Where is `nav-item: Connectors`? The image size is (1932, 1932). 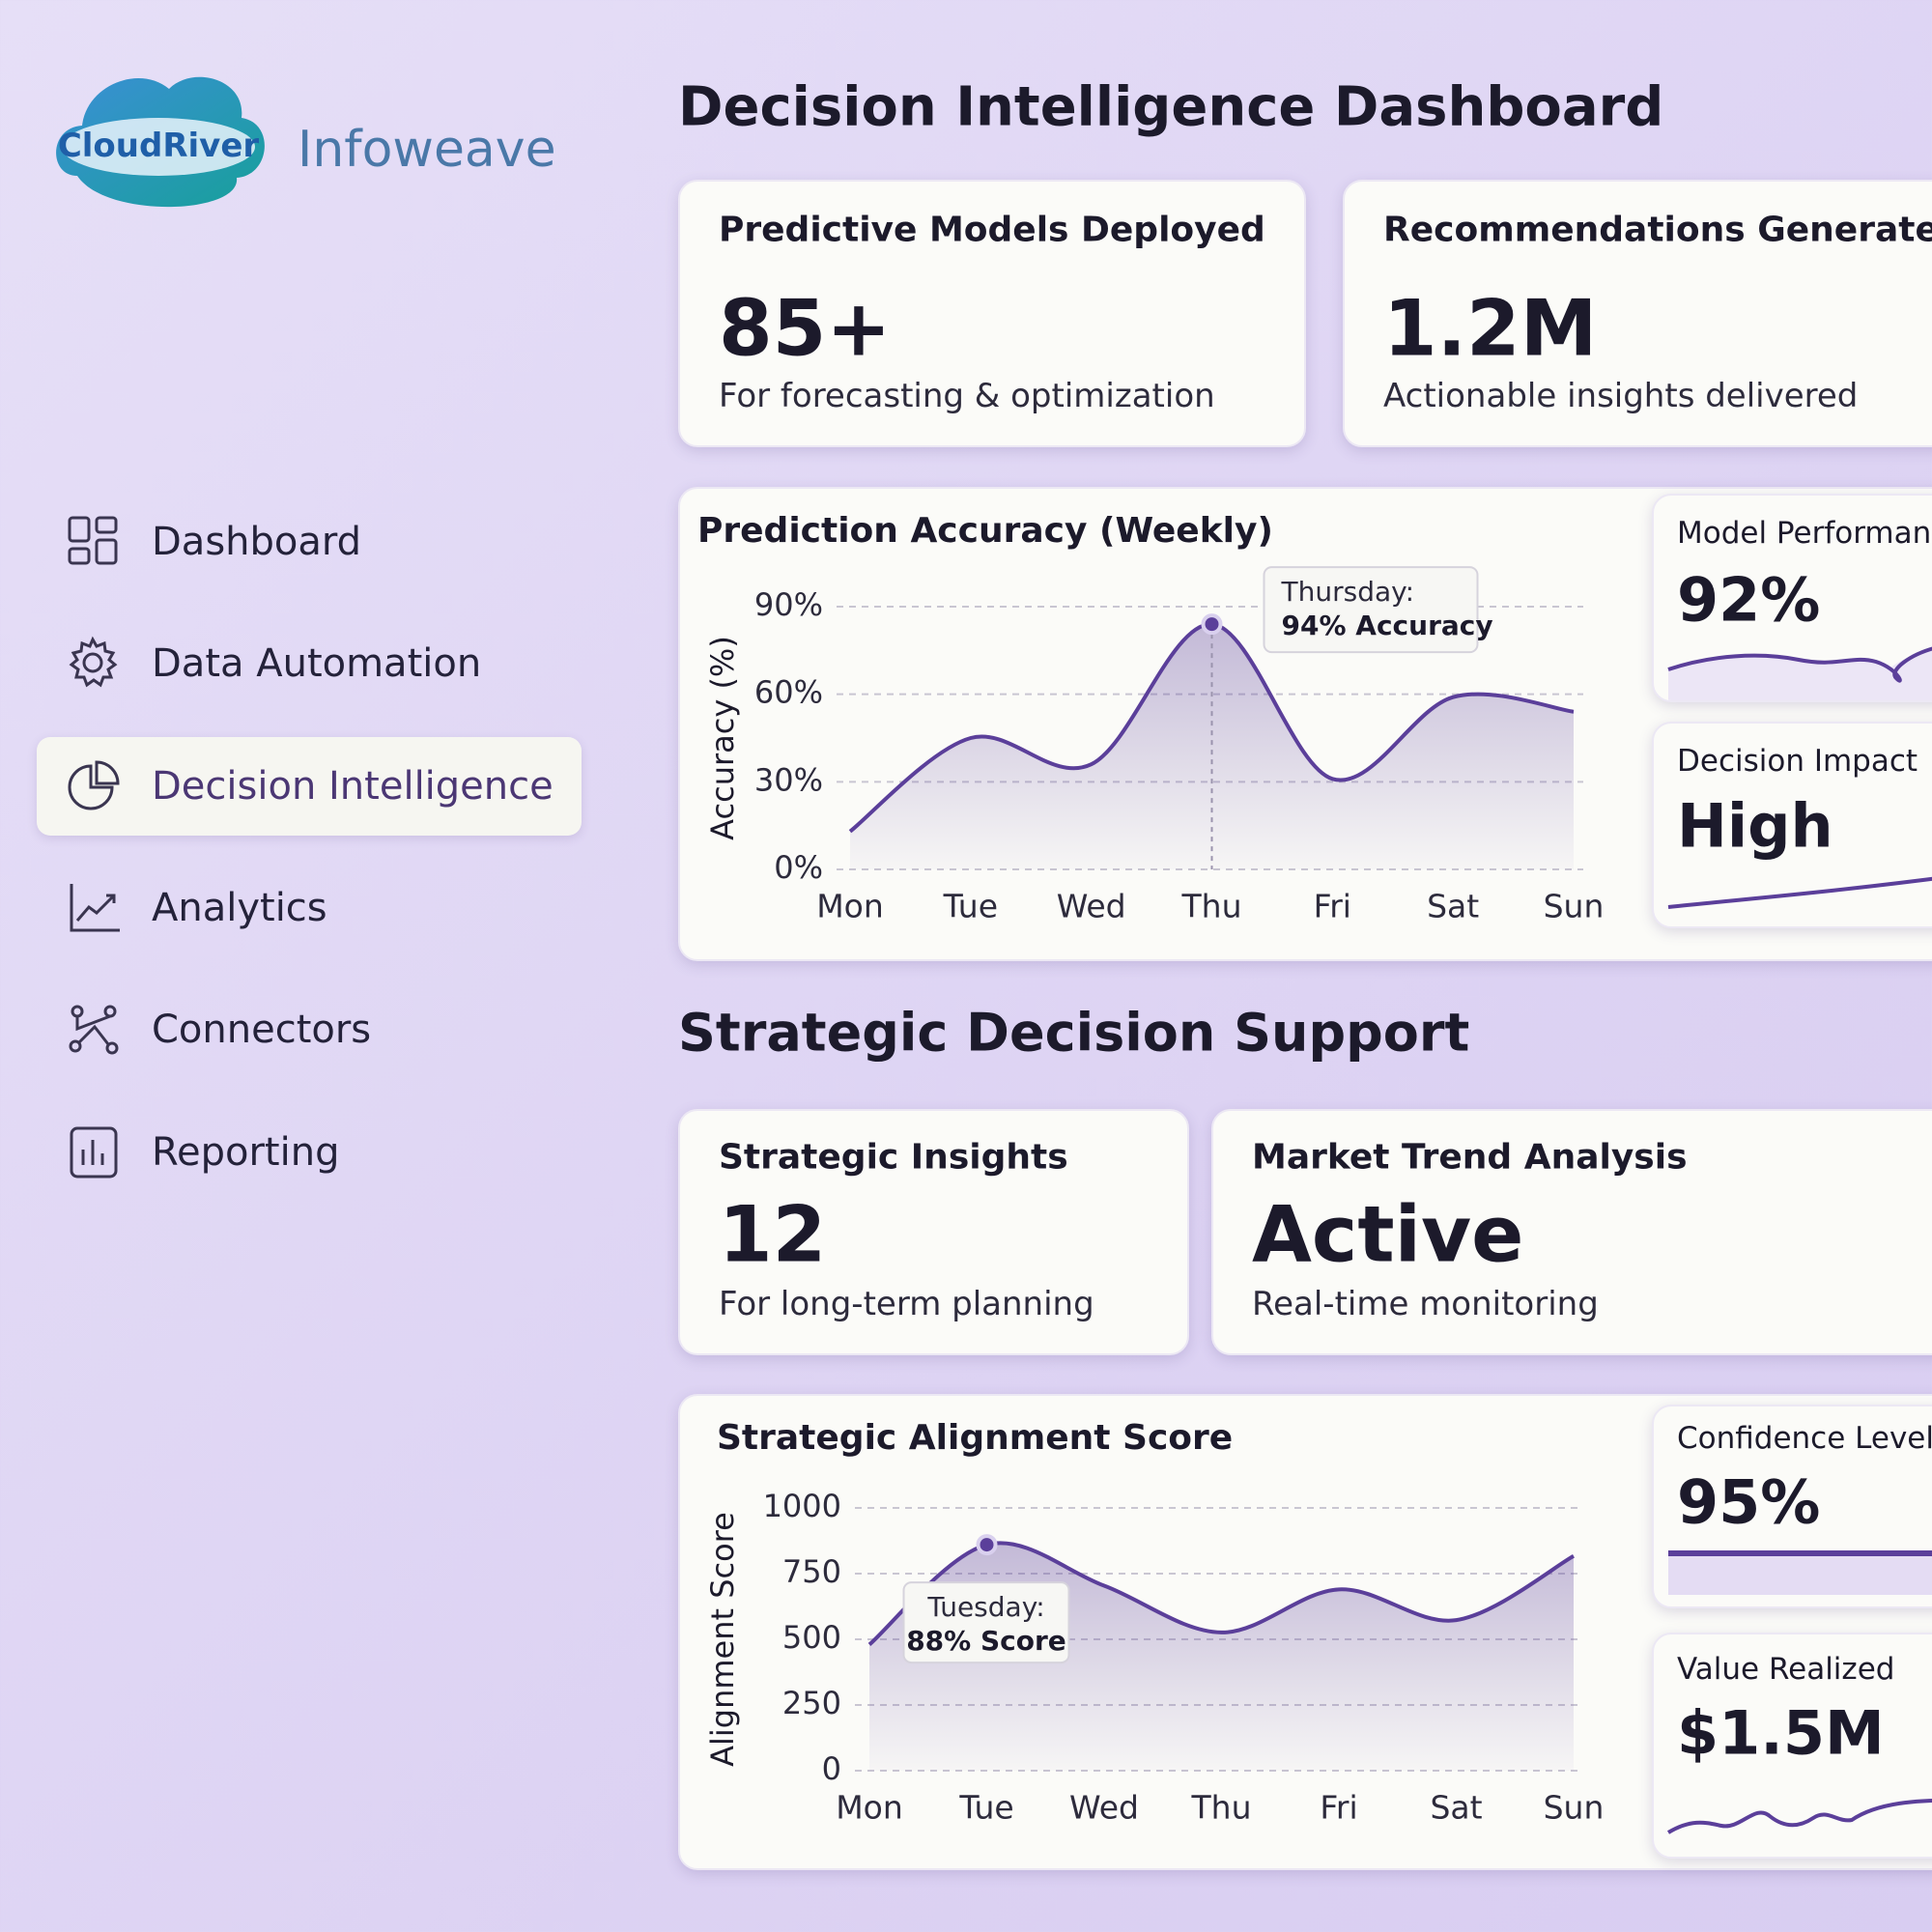 nav-item: Connectors is located at coordinates (309, 1029).